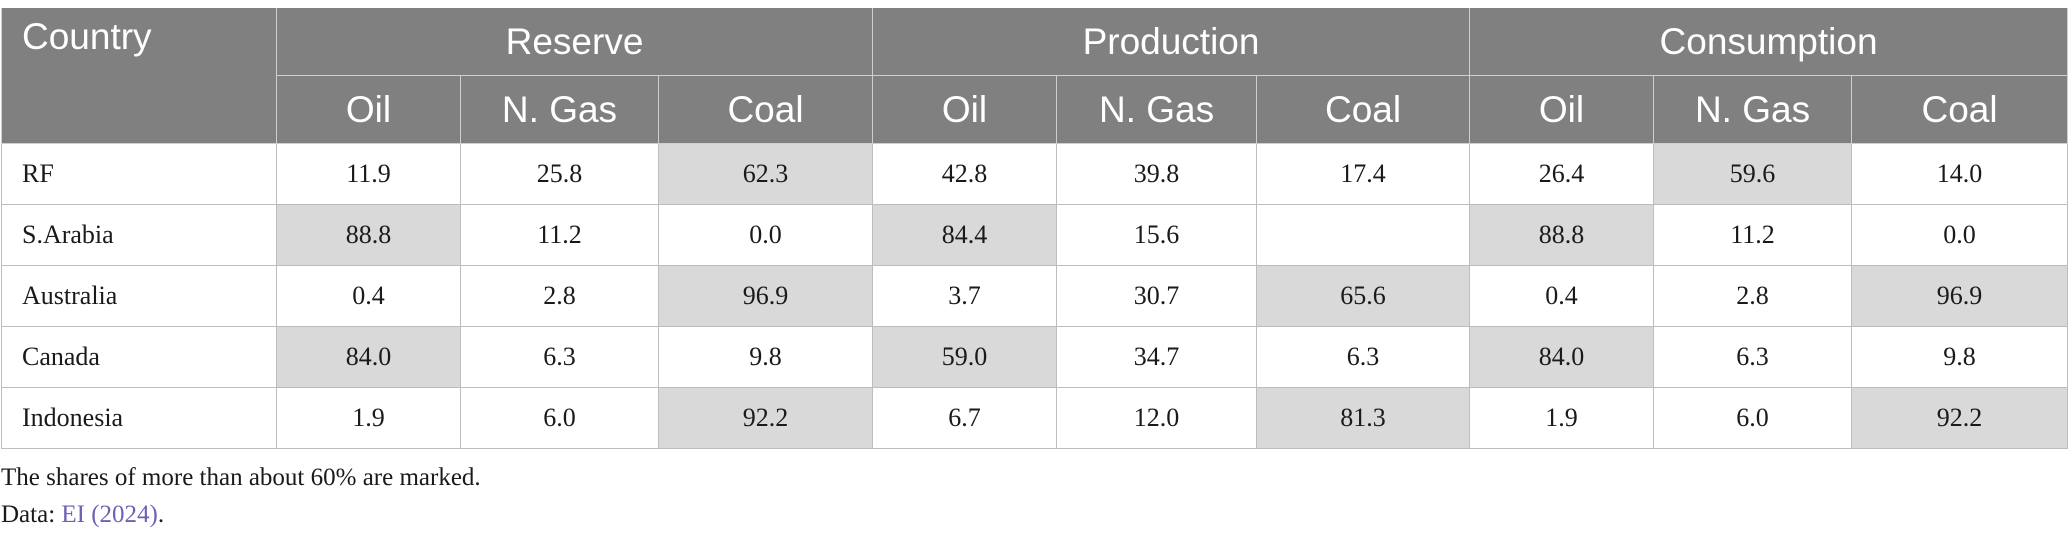  Describe the element at coordinates (31, 514) in the screenshot. I see `source-prefix: Data:` at that location.